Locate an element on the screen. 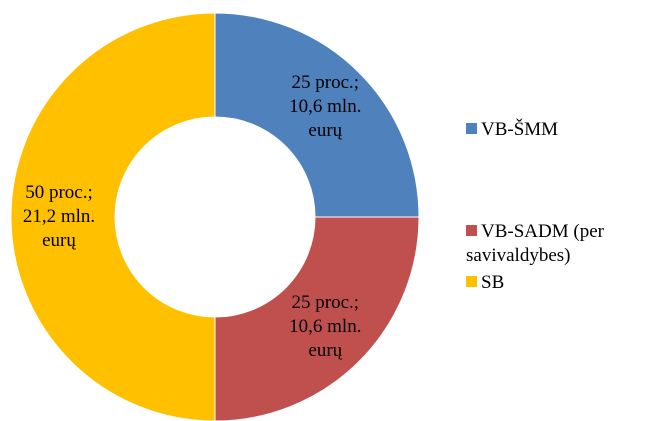 This screenshot has height=421, width=670. data-label: 50 proc.; 21,2 mln. eurų is located at coordinates (59, 216).